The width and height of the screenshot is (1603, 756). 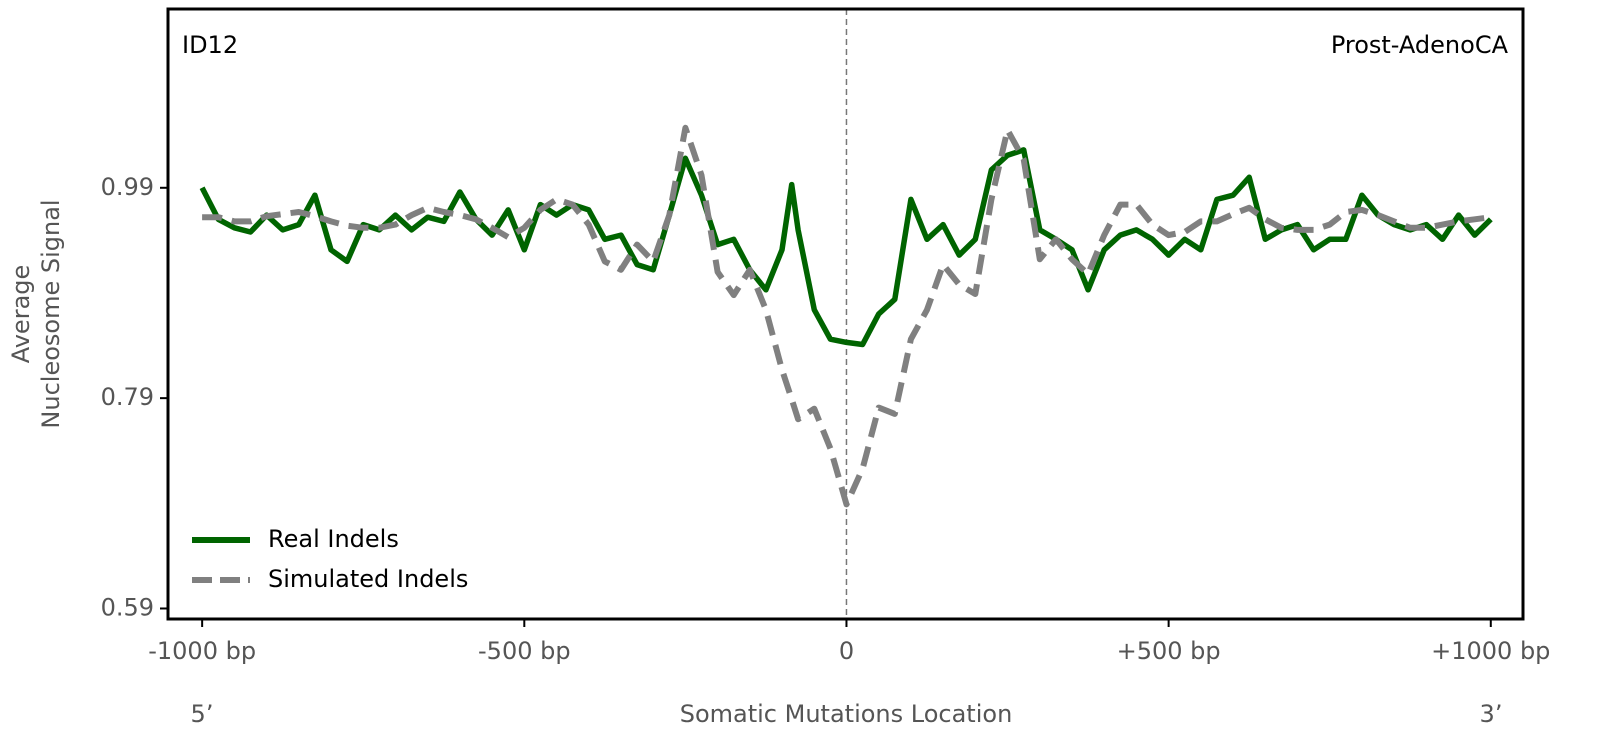 I want to click on legend-label: Simulated Indels, so click(x=368, y=579).